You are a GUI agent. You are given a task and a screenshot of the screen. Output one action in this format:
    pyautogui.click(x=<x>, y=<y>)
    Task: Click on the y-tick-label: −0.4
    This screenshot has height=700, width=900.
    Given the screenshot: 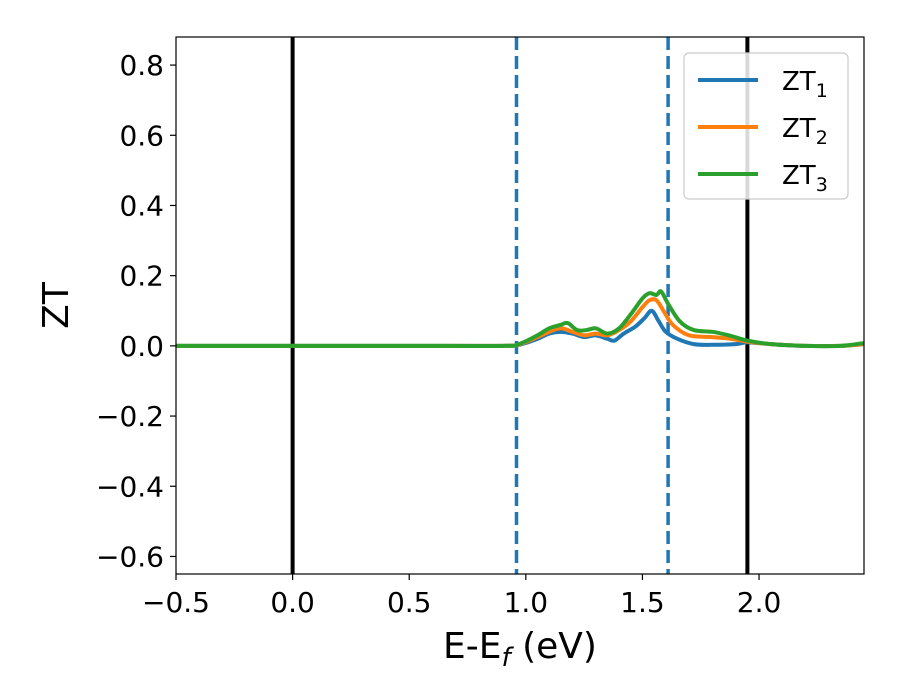 What is the action you would take?
    pyautogui.click(x=130, y=486)
    